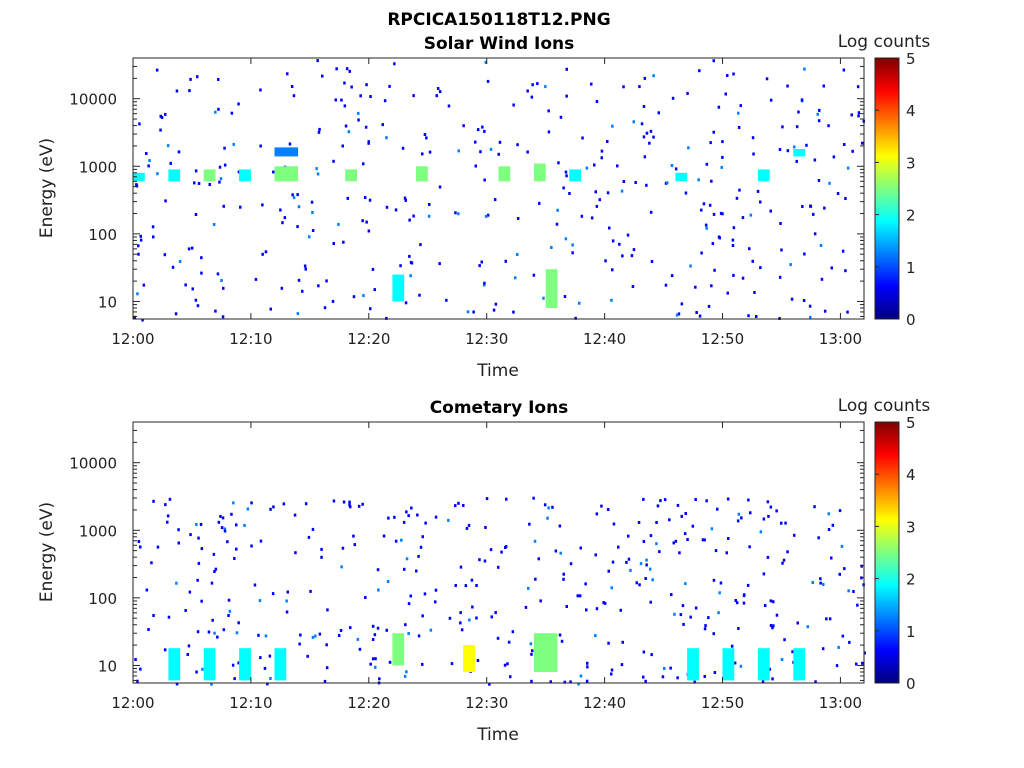 Image resolution: width=1024 pixels, height=768 pixels. What do you see at coordinates (93, 464) in the screenshot?
I see `y-tick-label: 10000` at bounding box center [93, 464].